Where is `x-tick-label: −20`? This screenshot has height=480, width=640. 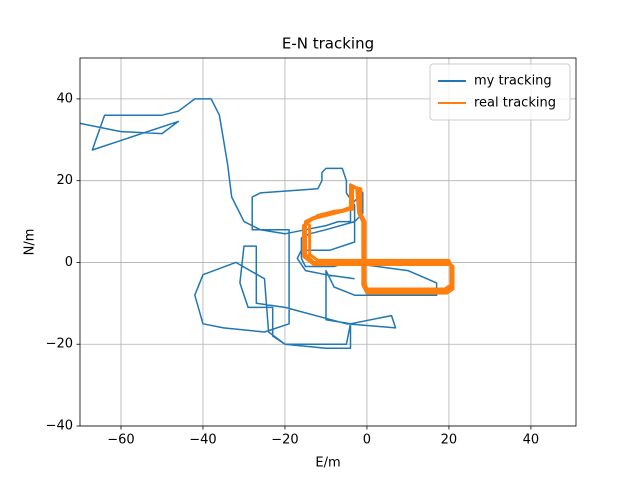 x-tick-label: −20 is located at coordinates (284, 440).